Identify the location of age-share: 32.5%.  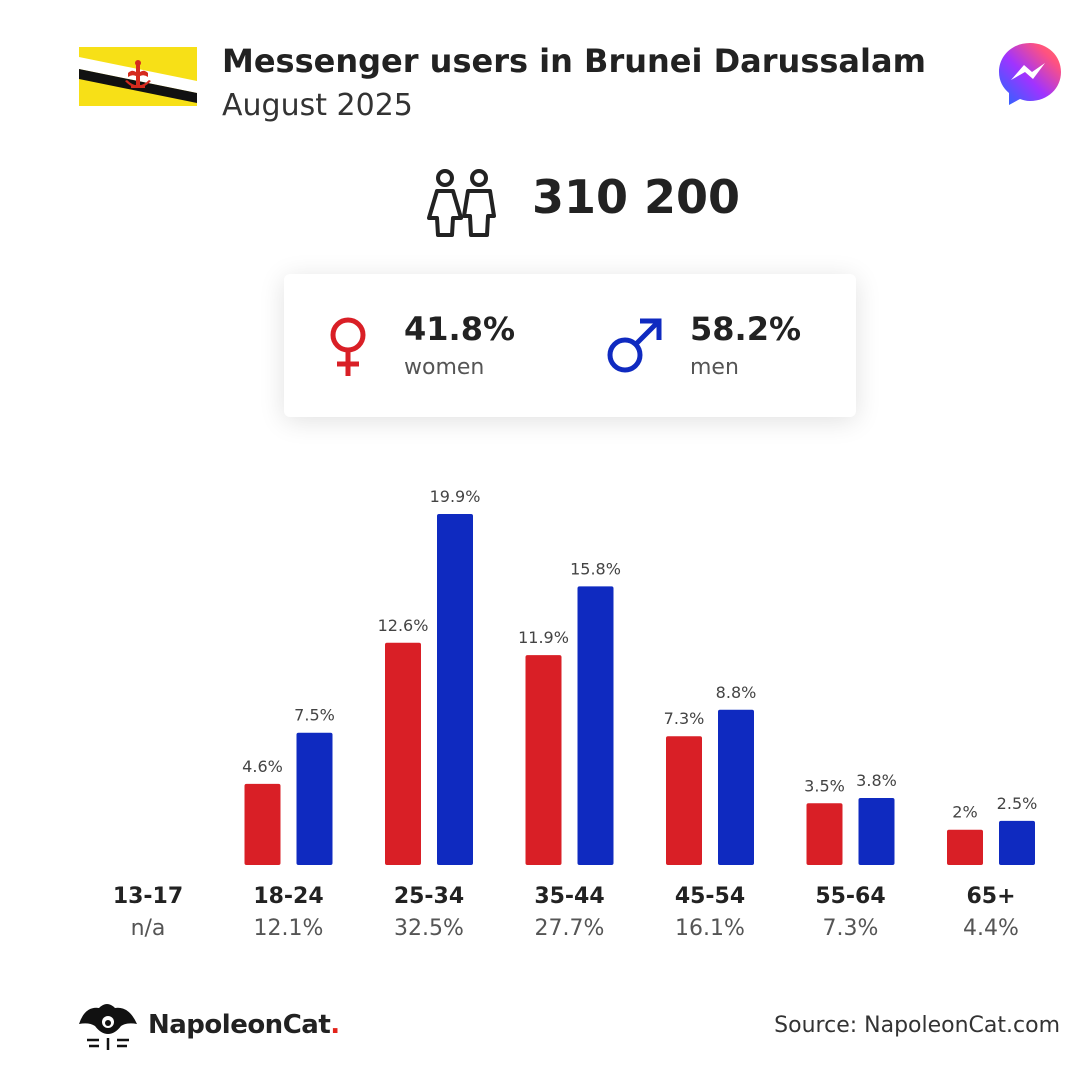
(429, 928).